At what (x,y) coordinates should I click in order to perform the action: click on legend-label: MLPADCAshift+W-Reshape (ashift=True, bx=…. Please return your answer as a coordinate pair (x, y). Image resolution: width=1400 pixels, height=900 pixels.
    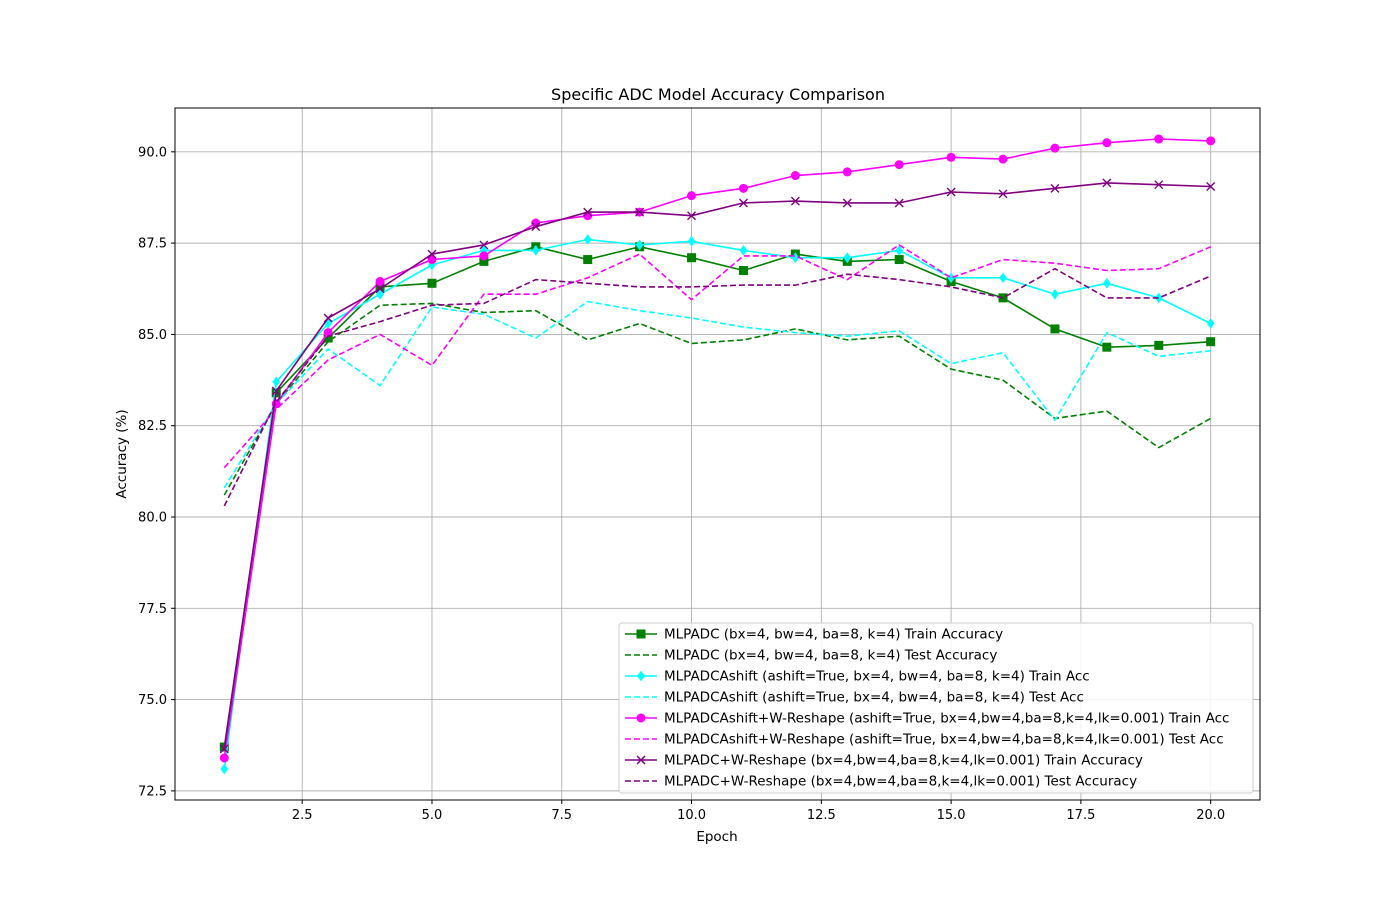
    Looking at the image, I should click on (946, 719).